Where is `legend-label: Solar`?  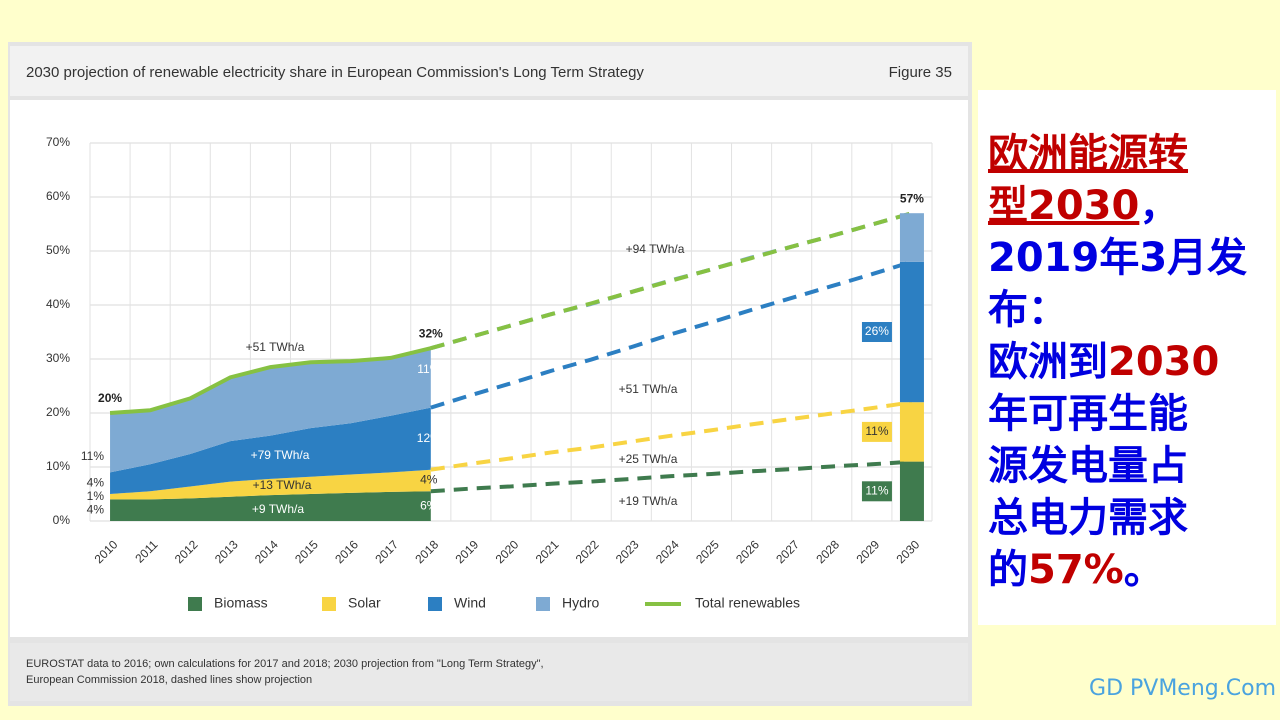 legend-label: Solar is located at coordinates (364, 603).